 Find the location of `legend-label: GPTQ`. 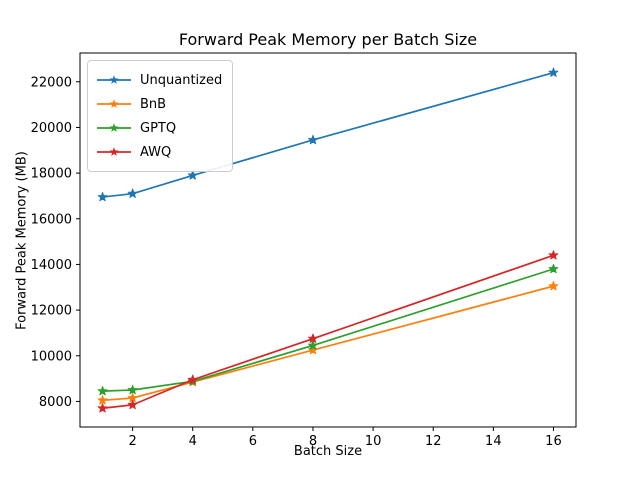

legend-label: GPTQ is located at coordinates (158, 128).